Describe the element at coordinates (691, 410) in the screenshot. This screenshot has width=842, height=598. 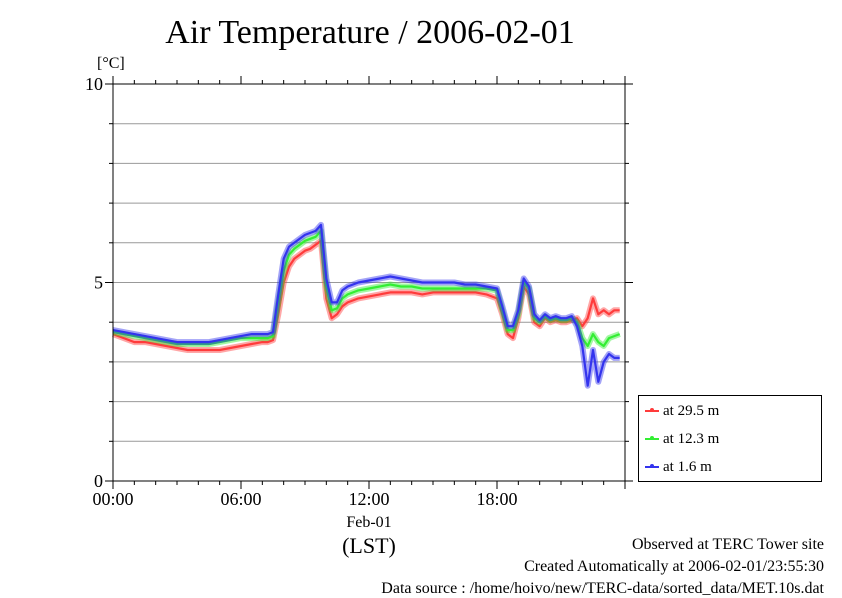
I see `legend-label: at 29.5 m` at that location.